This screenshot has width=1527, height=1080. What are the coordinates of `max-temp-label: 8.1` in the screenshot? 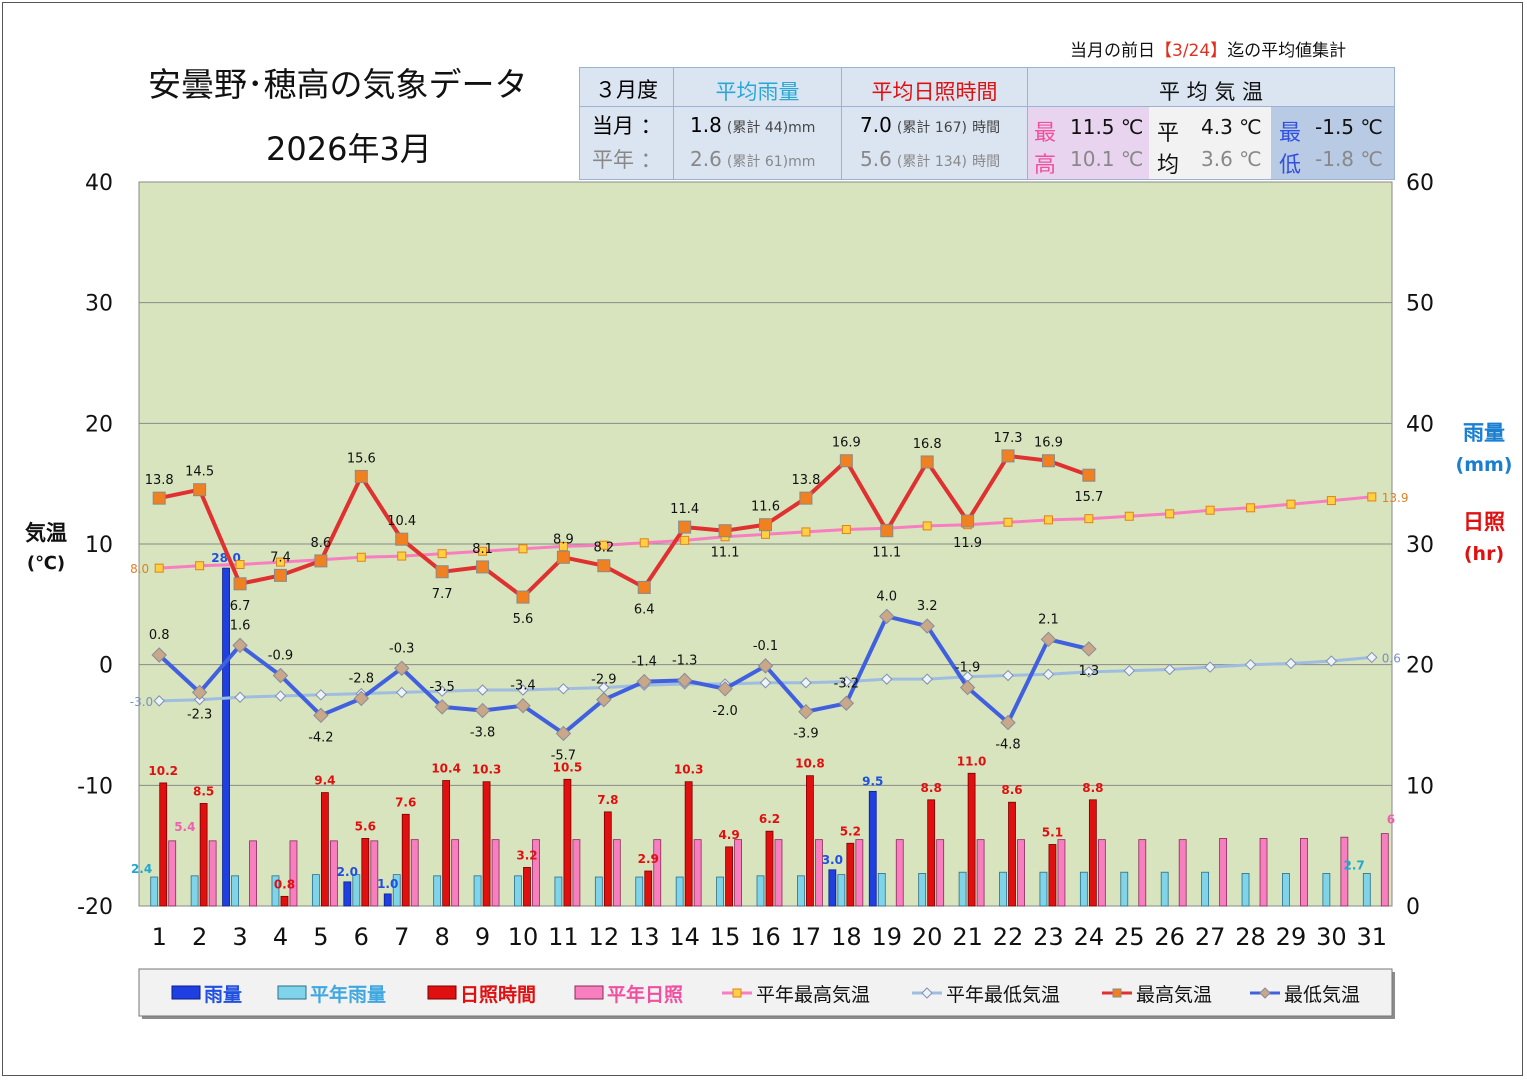 It's located at (482, 549).